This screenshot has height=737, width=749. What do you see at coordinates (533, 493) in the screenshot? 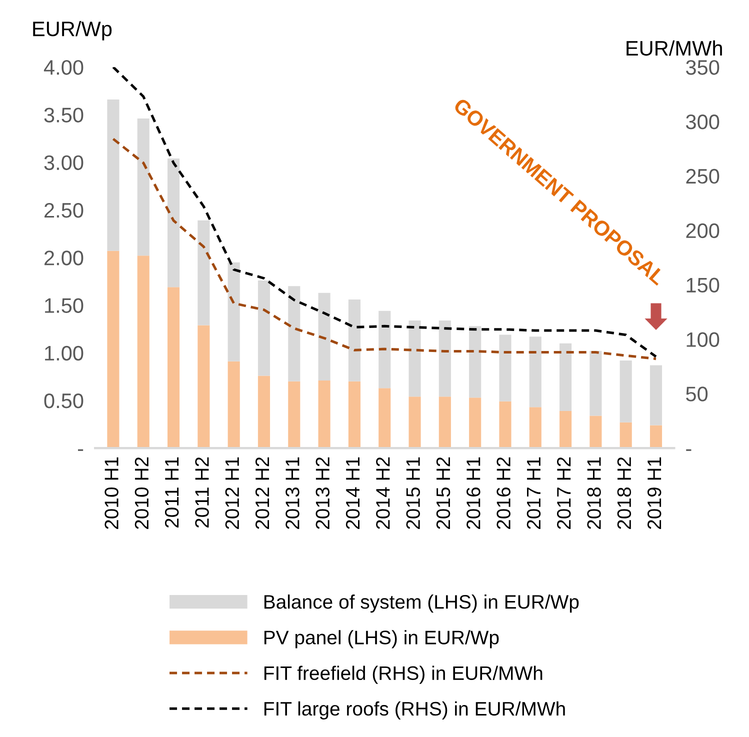
I see `x-tick-label: 2017 H1` at bounding box center [533, 493].